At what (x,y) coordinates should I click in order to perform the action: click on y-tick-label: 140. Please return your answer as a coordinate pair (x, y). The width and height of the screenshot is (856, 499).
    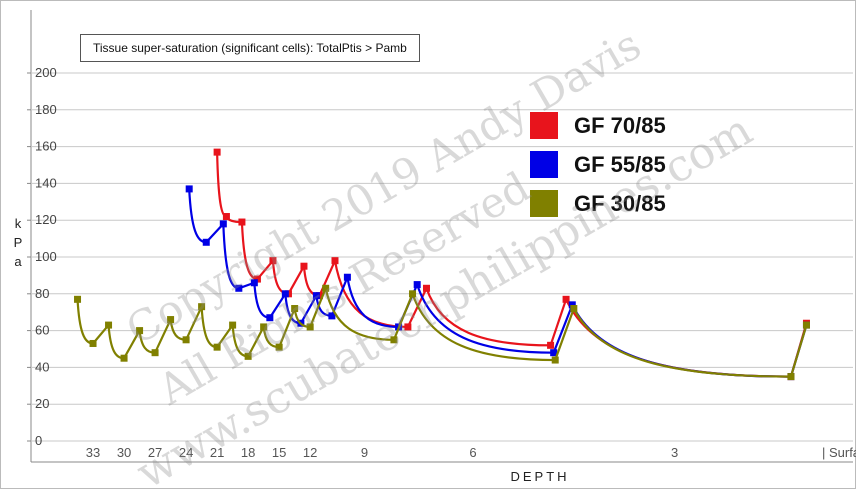
    Looking at the image, I should click on (46, 182).